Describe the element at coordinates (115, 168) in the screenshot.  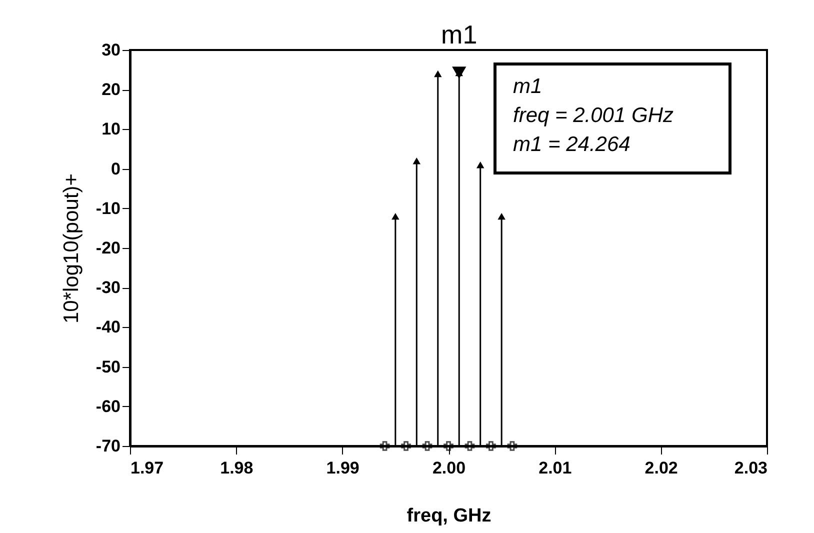
I see `y-tick-label: 0` at that location.